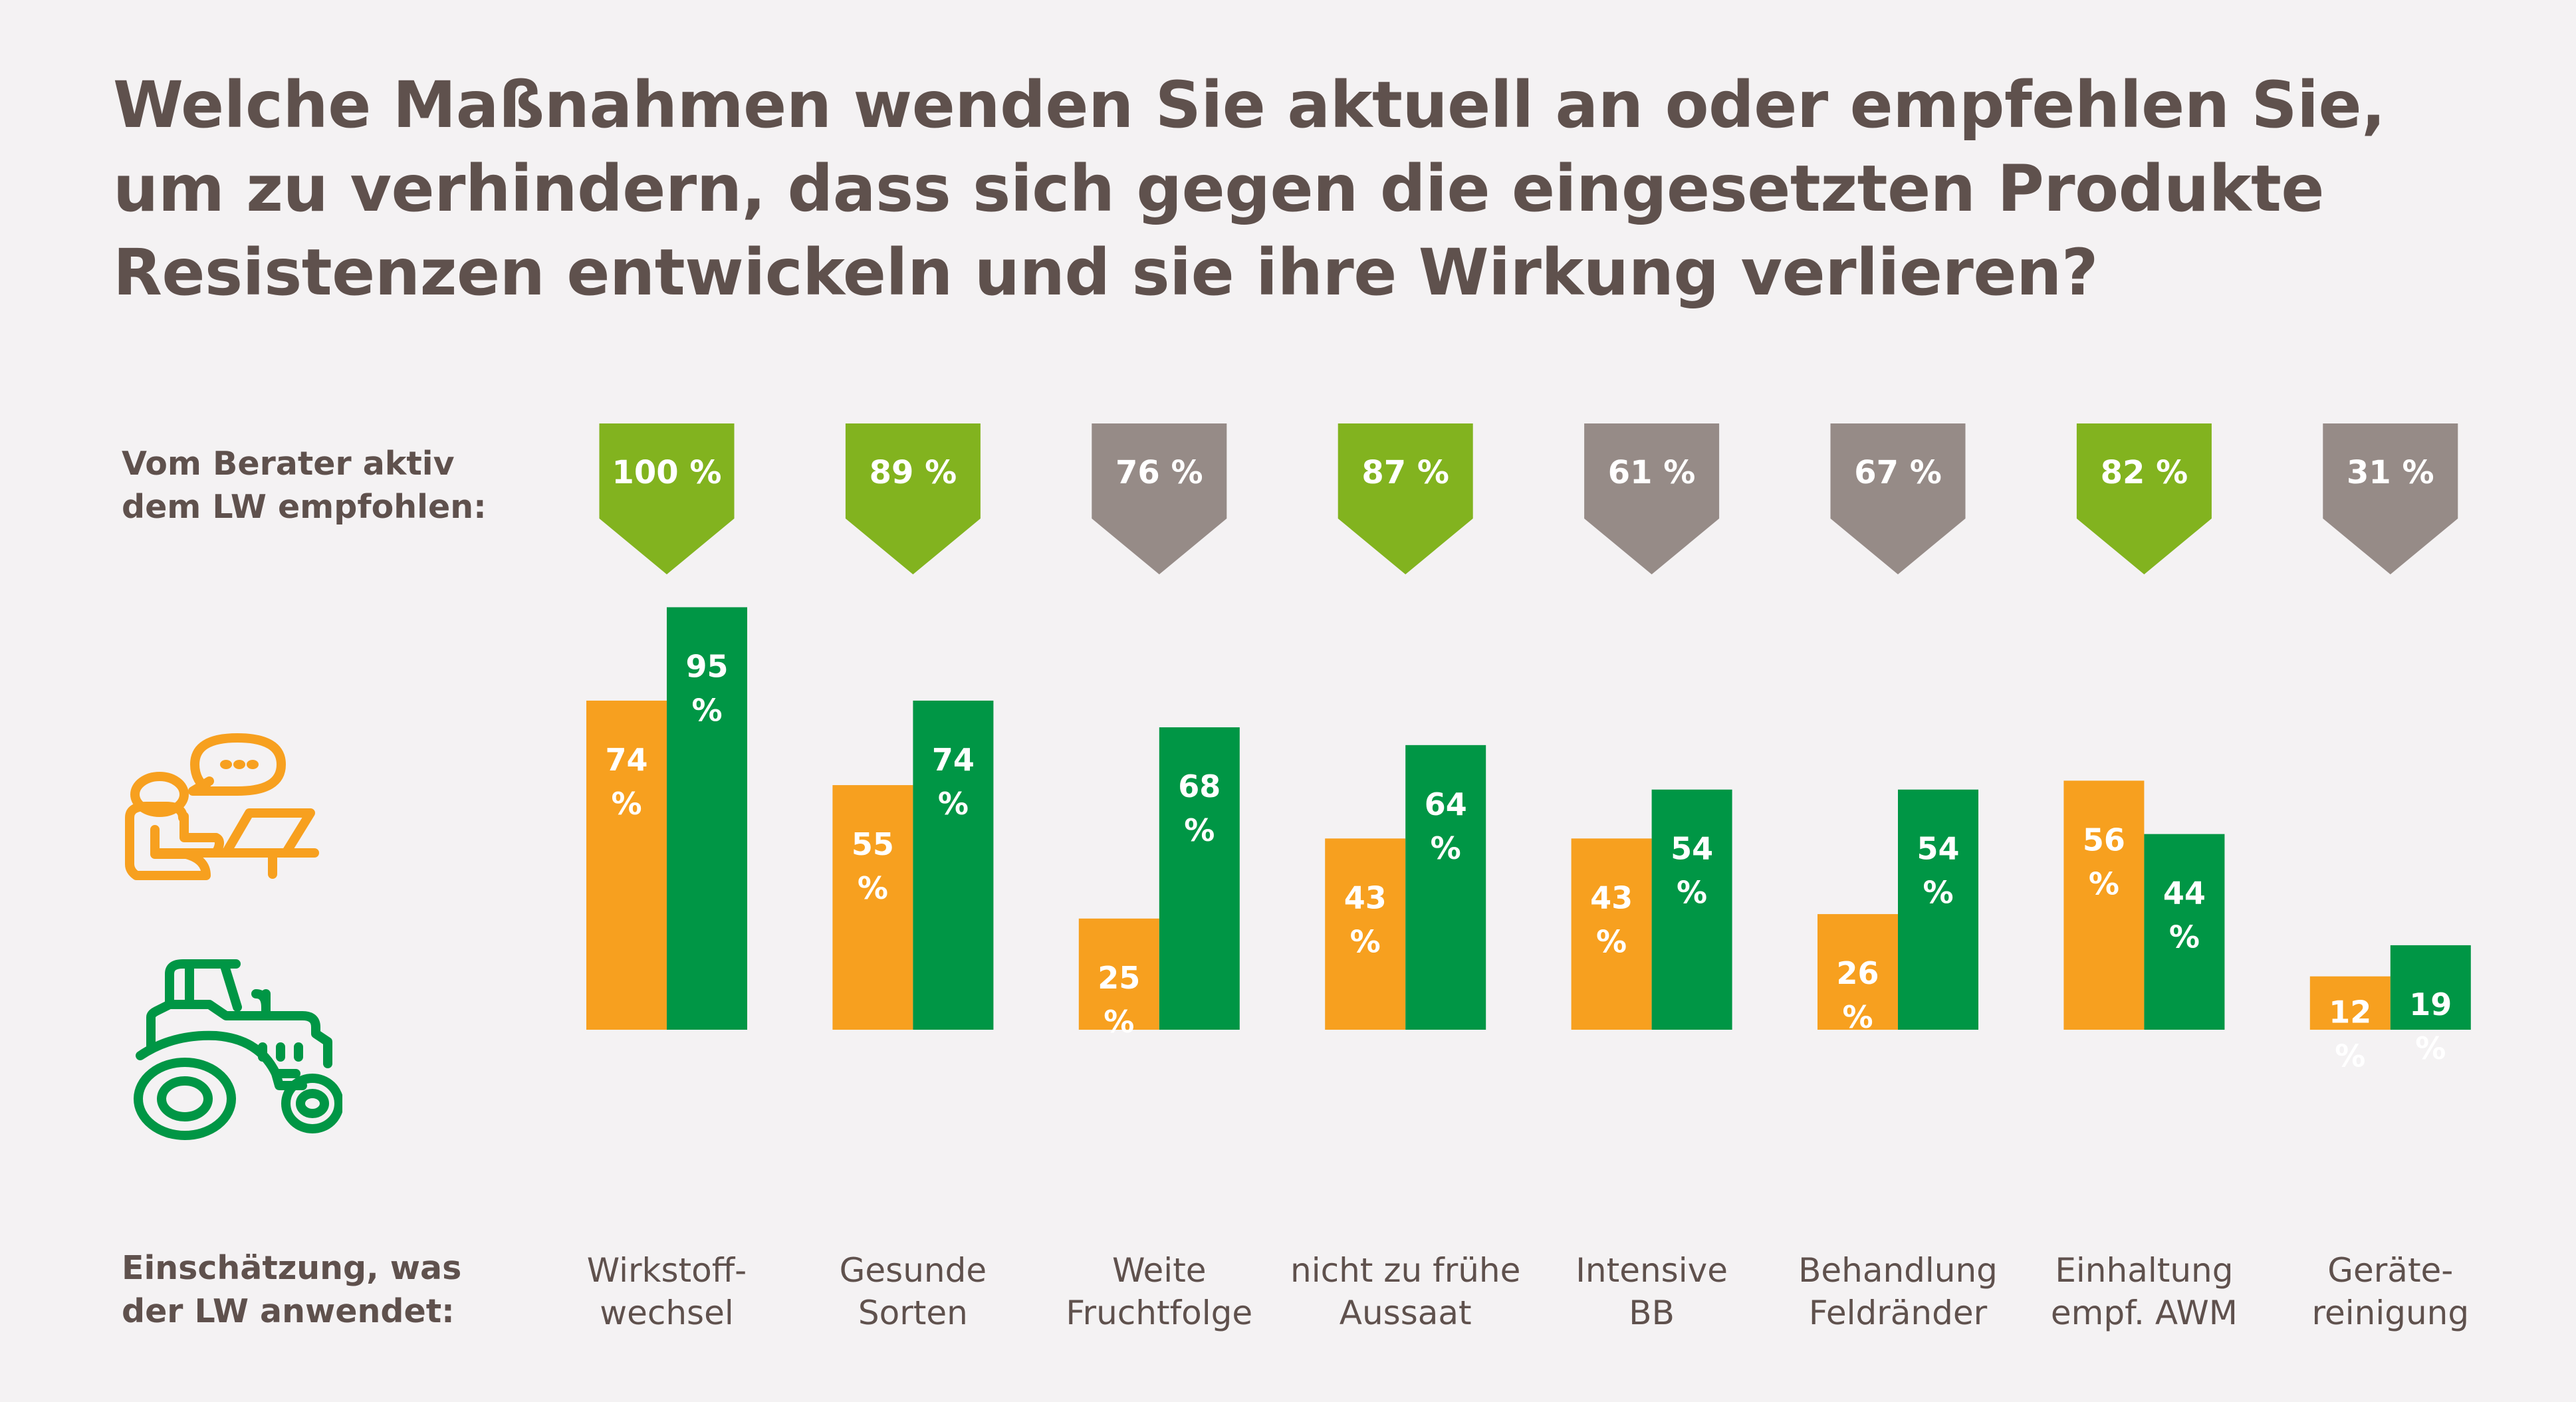  Describe the element at coordinates (2390, 472) in the screenshot. I see `recommendation-value: 31 %` at that location.